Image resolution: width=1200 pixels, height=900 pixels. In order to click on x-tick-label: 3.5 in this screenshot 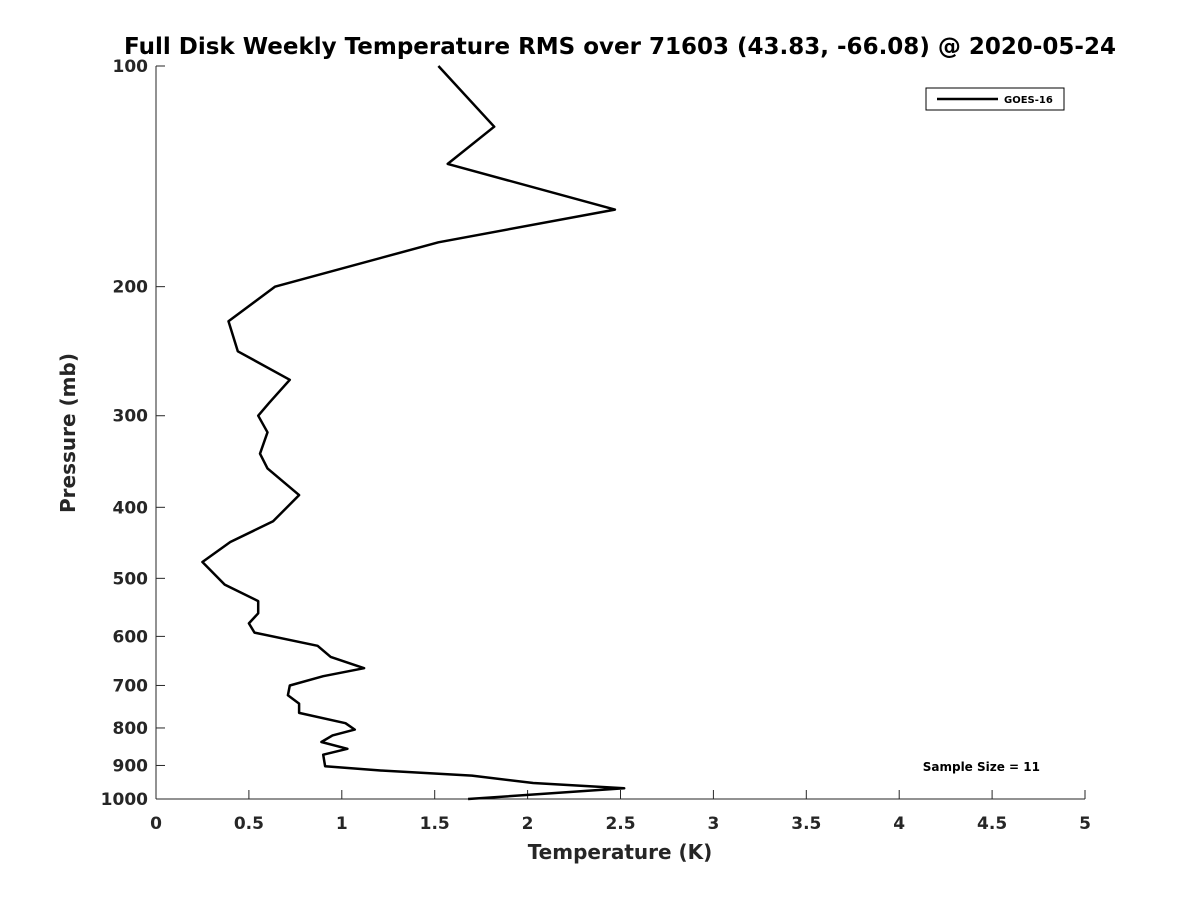, I will do `click(806, 824)`.